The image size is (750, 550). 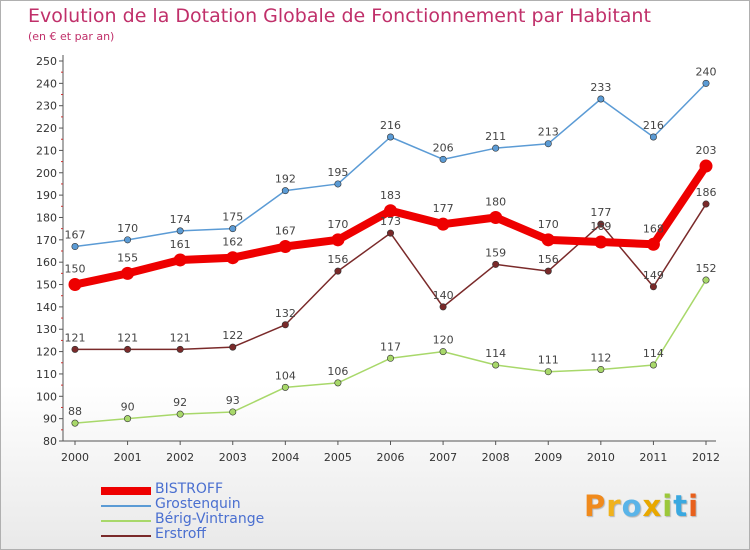 What do you see at coordinates (706, 71) in the screenshot?
I see `data-label: 240` at bounding box center [706, 71].